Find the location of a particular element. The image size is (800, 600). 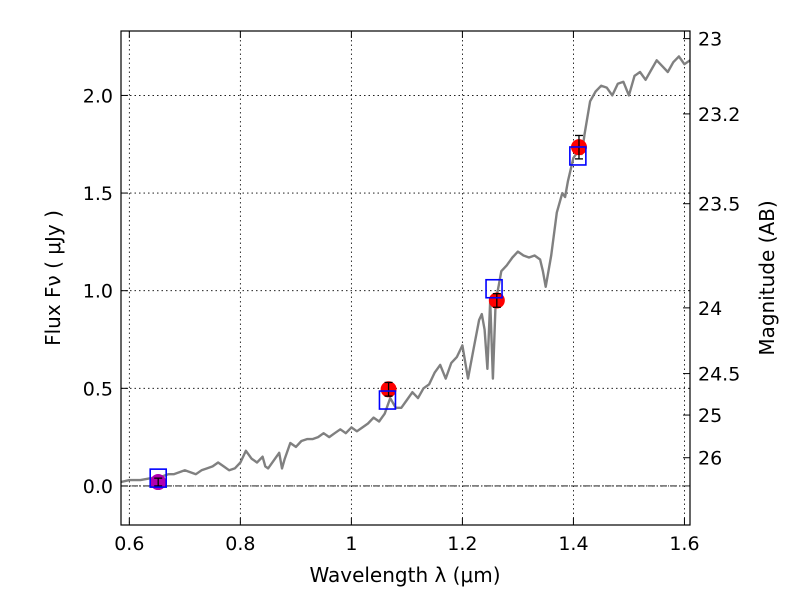

x-tick-label: 0.8 is located at coordinates (240, 544).